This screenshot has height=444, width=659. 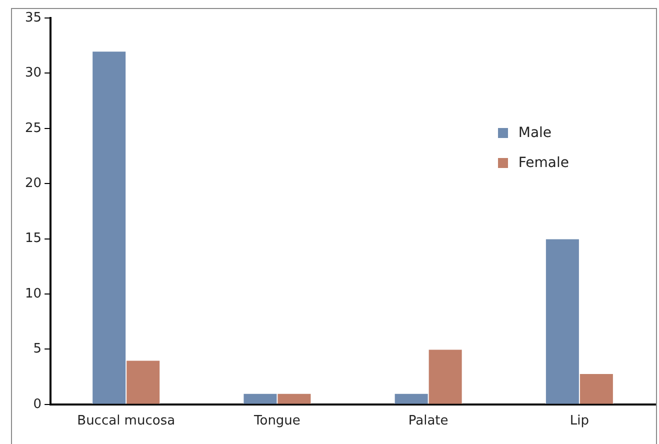 I want to click on y-tick-label: 35, so click(x=33, y=18).